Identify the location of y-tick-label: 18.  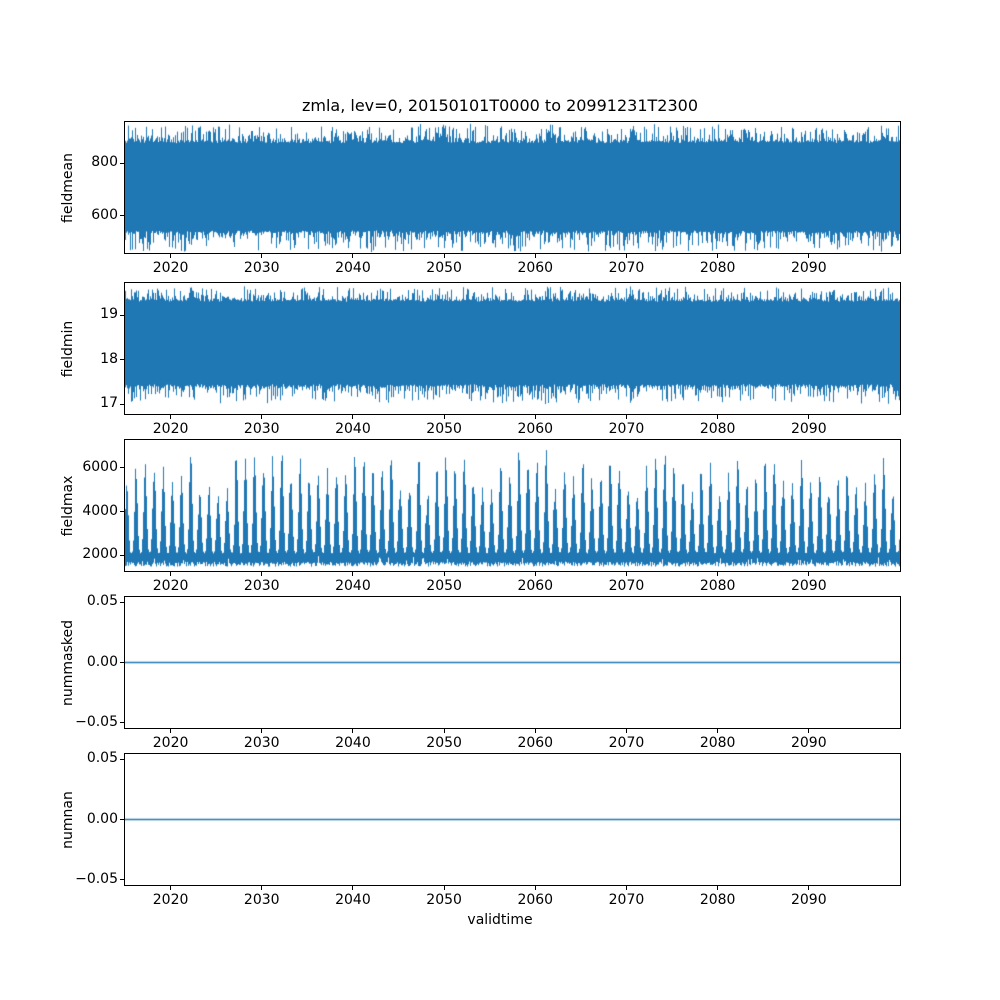
(109, 358).